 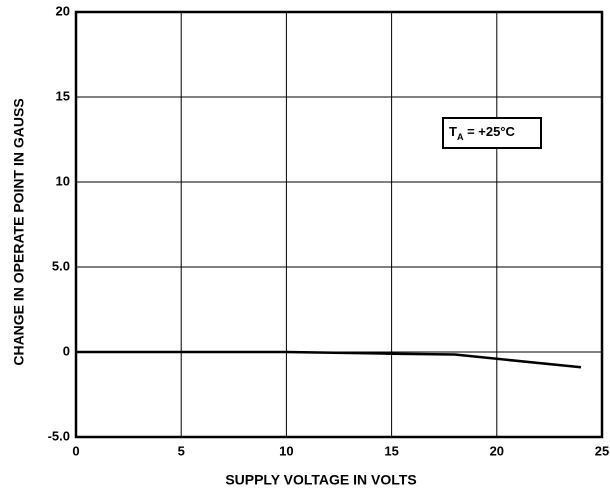 I want to click on y-tick-label: 10, so click(x=63, y=180).